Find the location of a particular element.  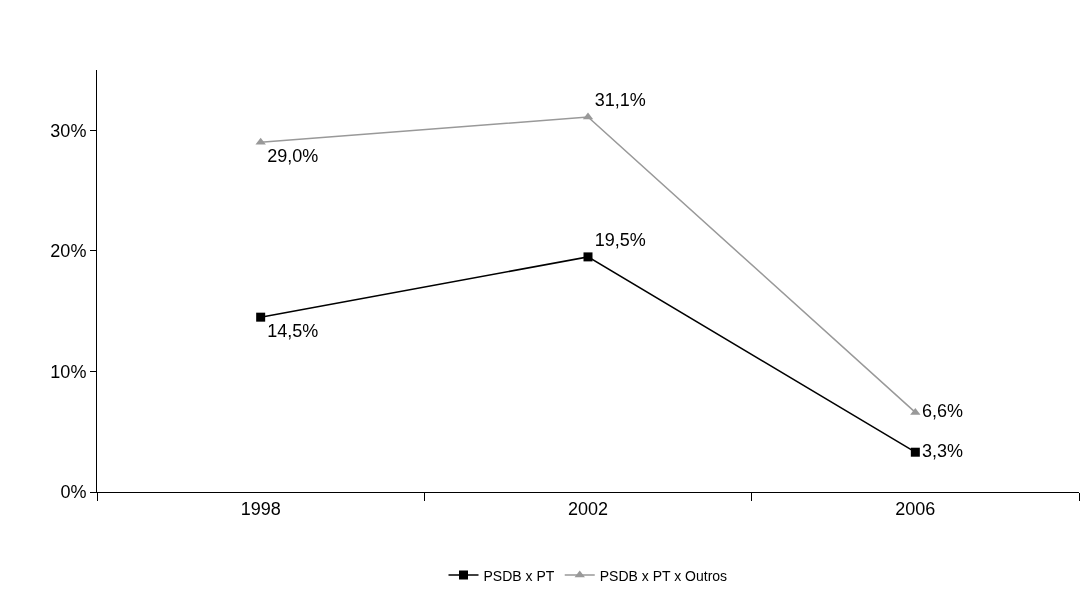

x-tick-label: 1998 is located at coordinates (260, 508).